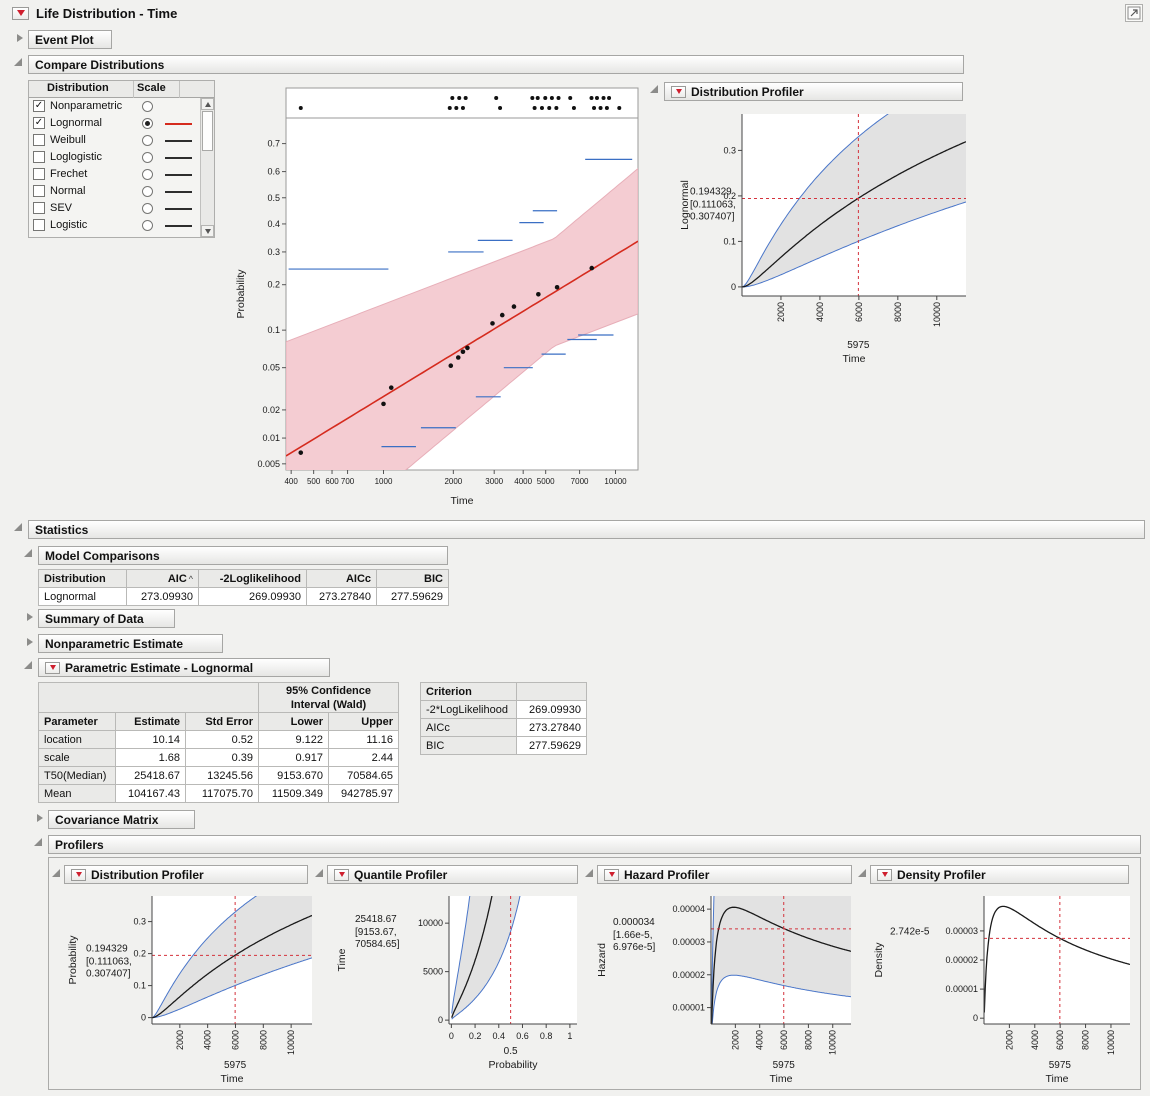  I want to click on disclosure-compare-distributions, so click(18, 62).